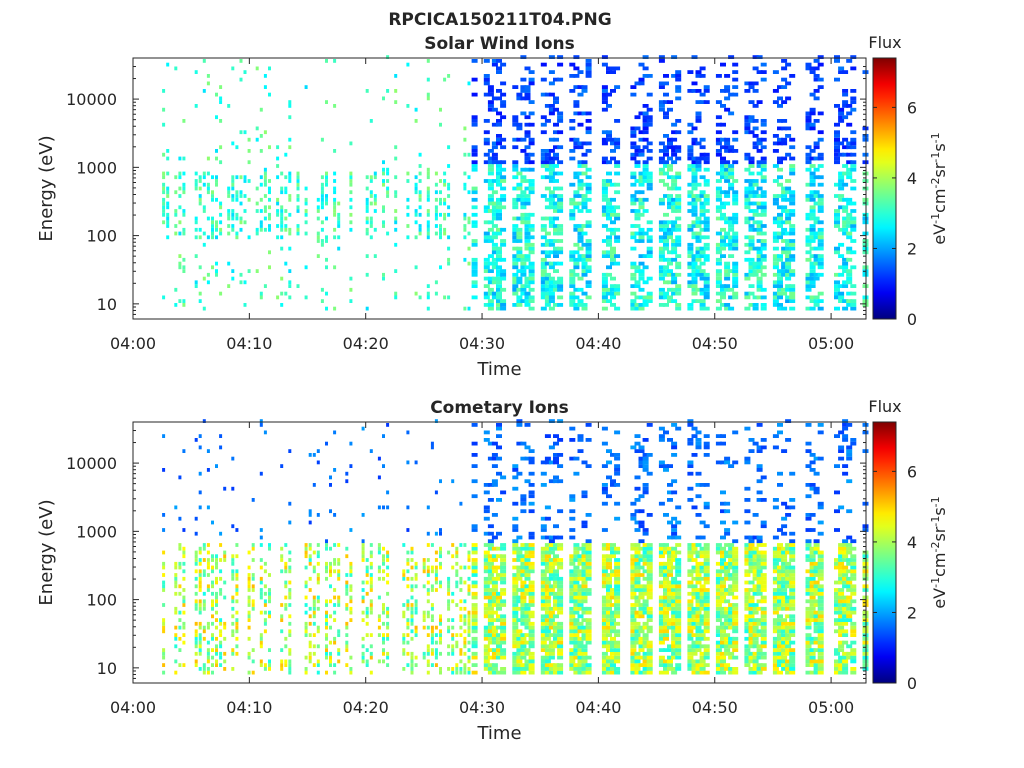  What do you see at coordinates (939, 147) in the screenshot?
I see `unit-base: s` at bounding box center [939, 147].